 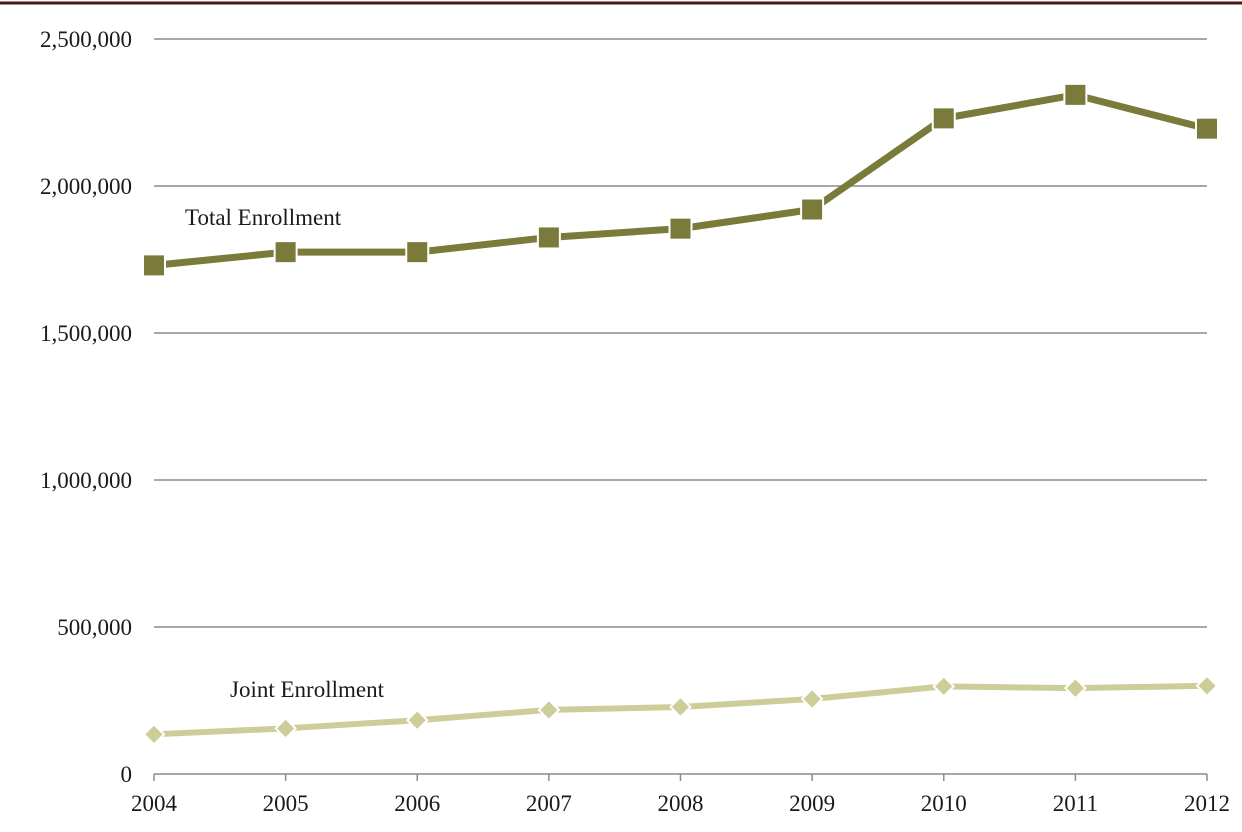 What do you see at coordinates (263, 217) in the screenshot?
I see `series-label-total-enrollment: Total Enrollment` at bounding box center [263, 217].